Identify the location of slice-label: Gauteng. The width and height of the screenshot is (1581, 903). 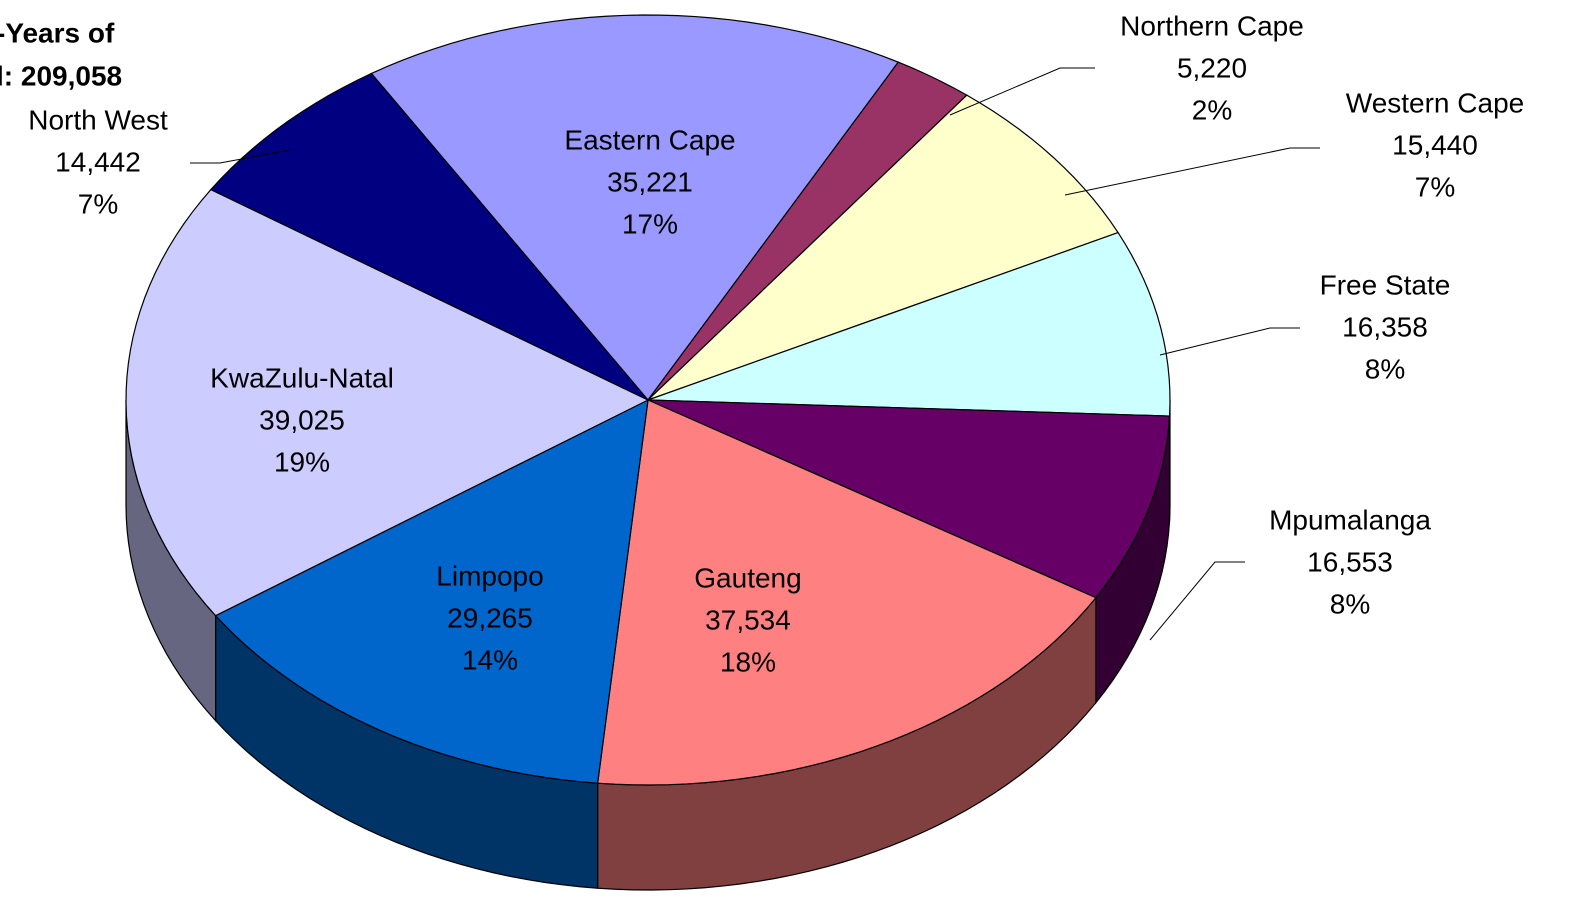
(747, 577).